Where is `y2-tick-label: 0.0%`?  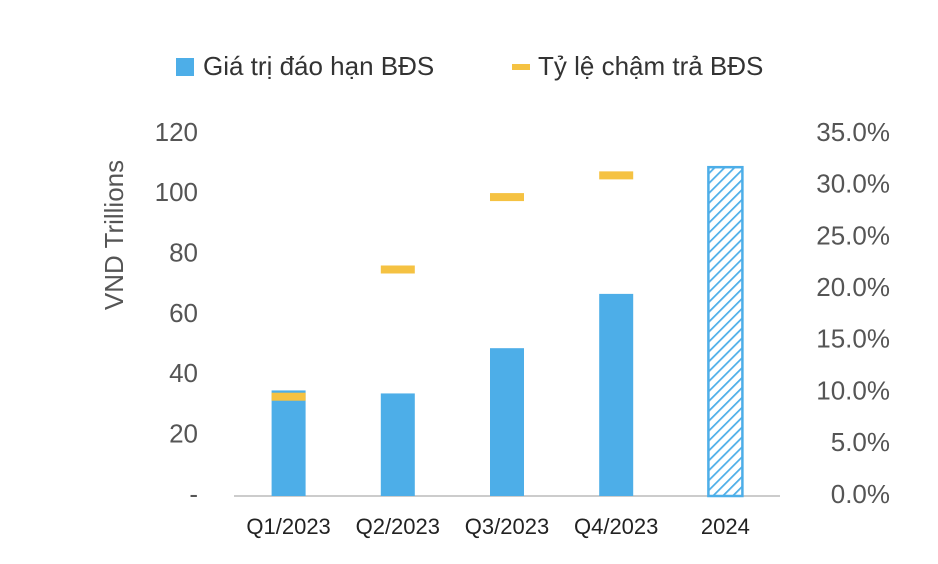 y2-tick-label: 0.0% is located at coordinates (860, 494).